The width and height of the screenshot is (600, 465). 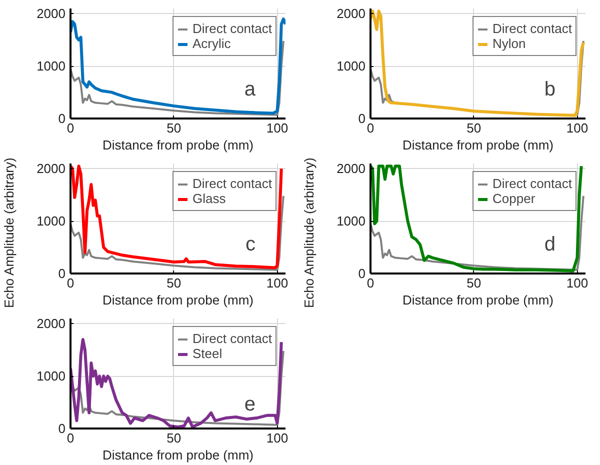 What do you see at coordinates (209, 198) in the screenshot?
I see `legend-label: Glass` at bounding box center [209, 198].